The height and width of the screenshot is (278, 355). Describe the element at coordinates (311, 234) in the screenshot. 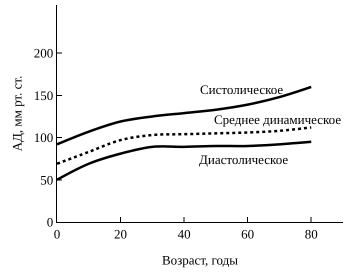

I see `x-tick-label: 80` at that location.